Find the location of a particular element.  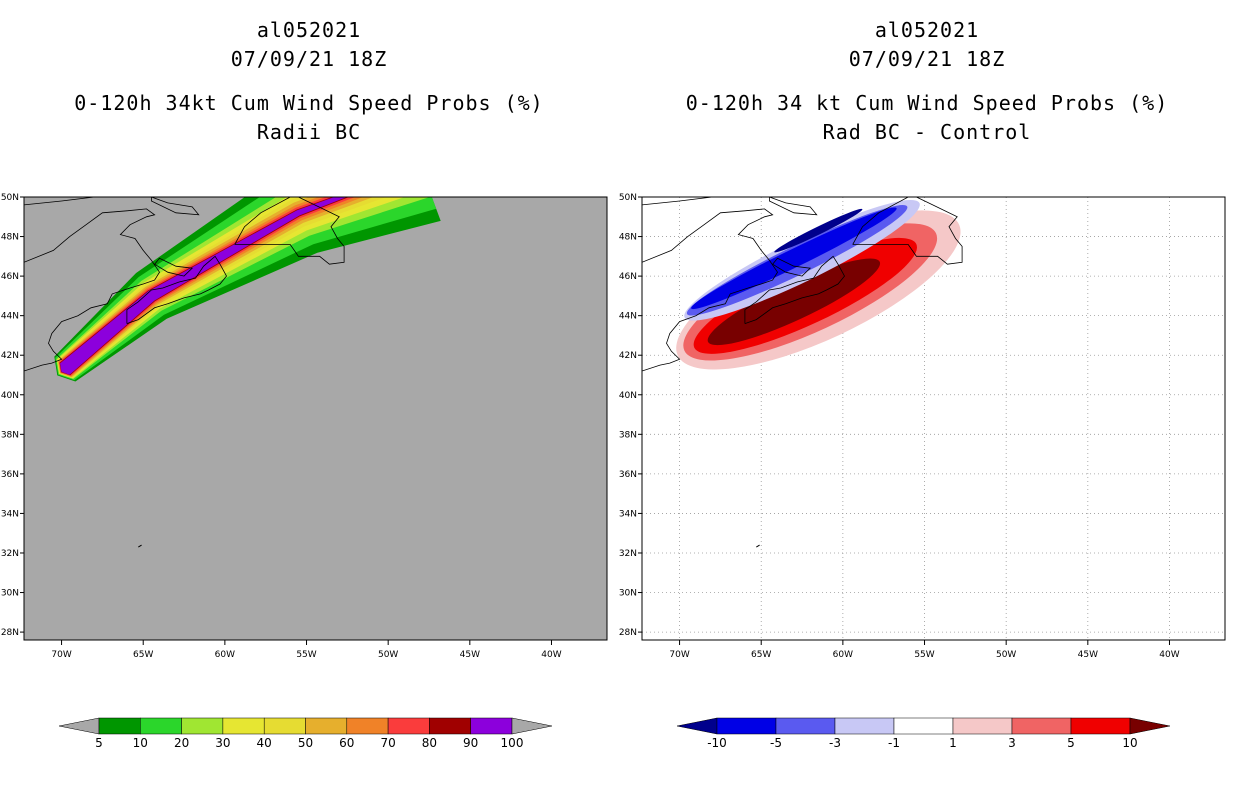

left-y-tick-label: 38N is located at coordinates (10, 435).